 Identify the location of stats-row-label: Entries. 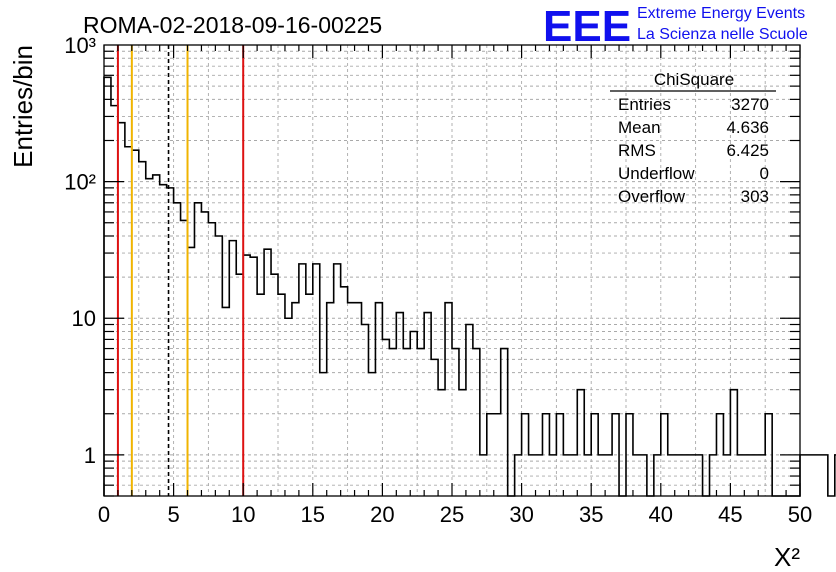
(644, 104).